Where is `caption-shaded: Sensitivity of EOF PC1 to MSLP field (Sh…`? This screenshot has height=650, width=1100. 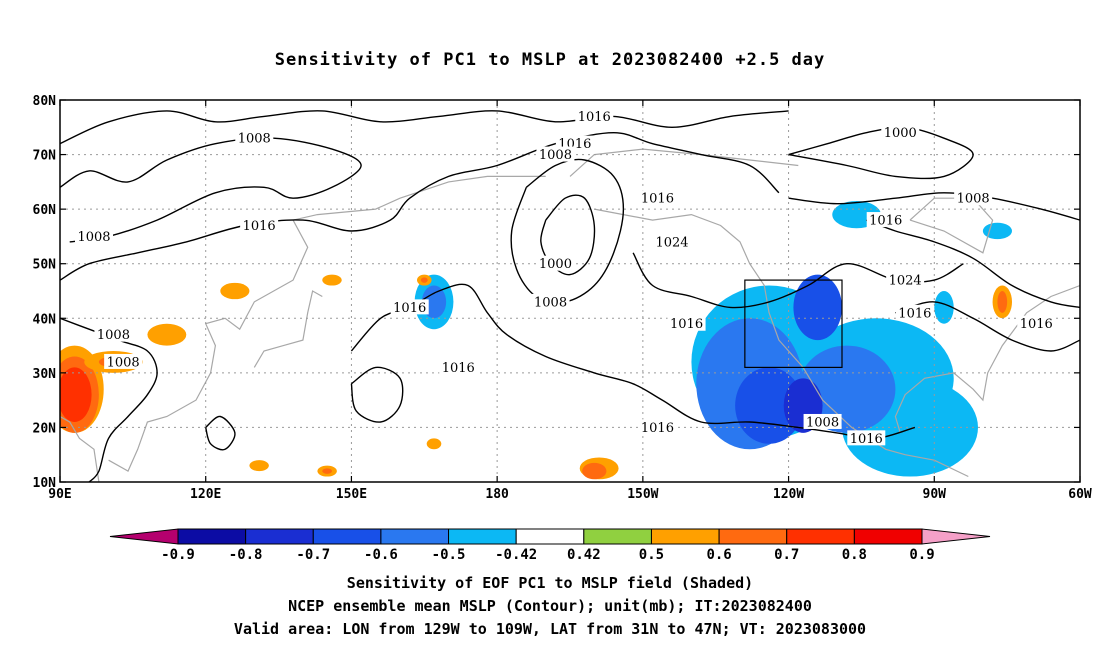
caption-shaded: Sensitivity of EOF PC1 to MSLP field (Sh… is located at coordinates (550, 583).